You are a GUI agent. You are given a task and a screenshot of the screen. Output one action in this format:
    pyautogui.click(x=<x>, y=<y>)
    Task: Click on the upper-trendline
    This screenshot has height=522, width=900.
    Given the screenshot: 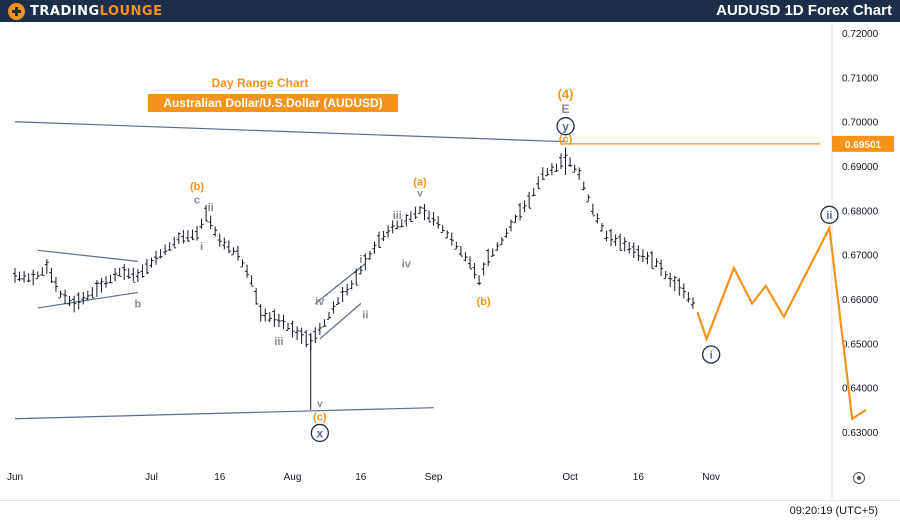 What is the action you would take?
    pyautogui.click(x=290, y=132)
    